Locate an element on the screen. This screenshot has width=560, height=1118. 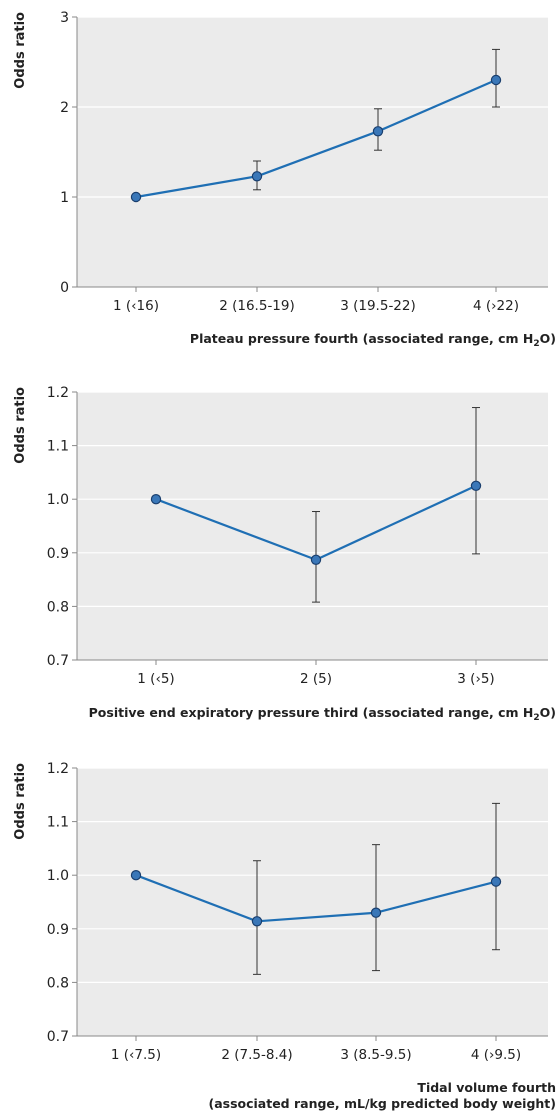
chart2-ytick-label: 0.9 is located at coordinates (58, 554).